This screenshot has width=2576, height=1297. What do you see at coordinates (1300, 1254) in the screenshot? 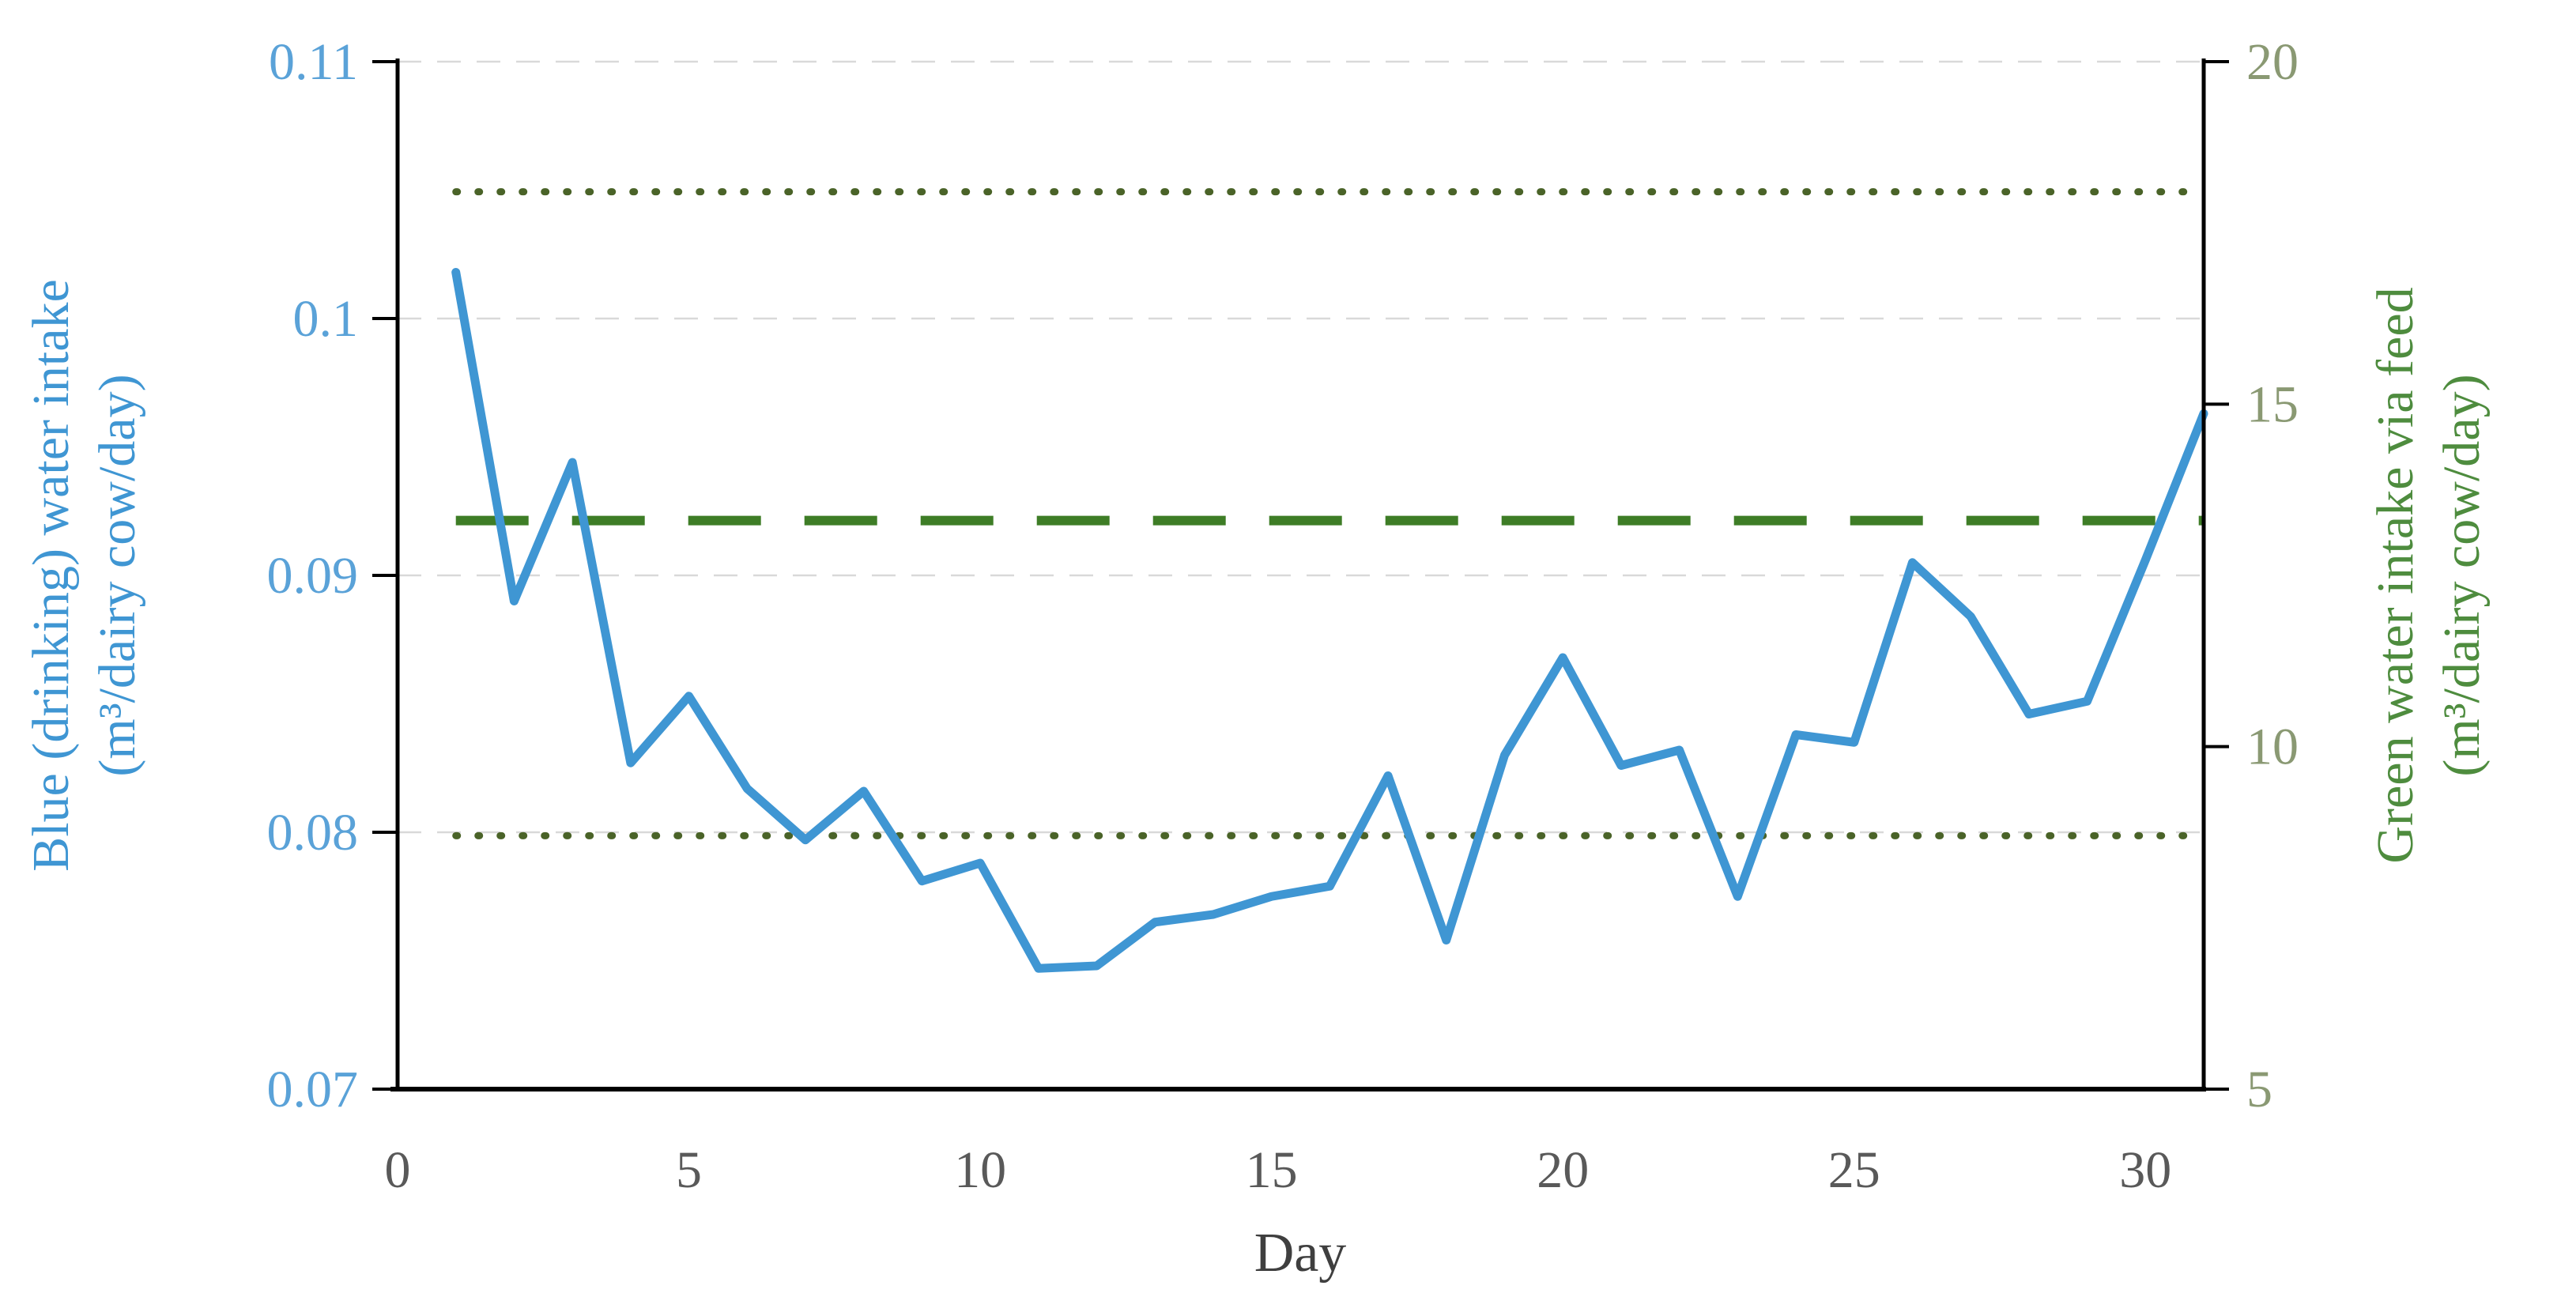
I see `x-axis-title: Day` at bounding box center [1300, 1254].